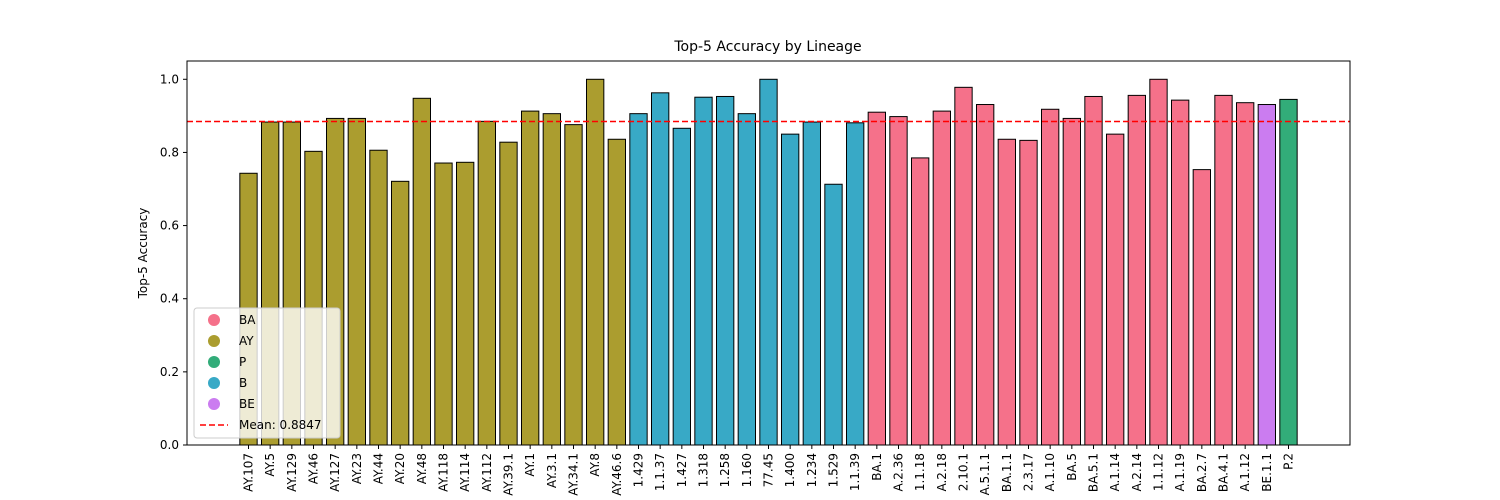 Image resolution: width=1500 pixels, height=500 pixels. I want to click on bar-AY.8, so click(595, 262).